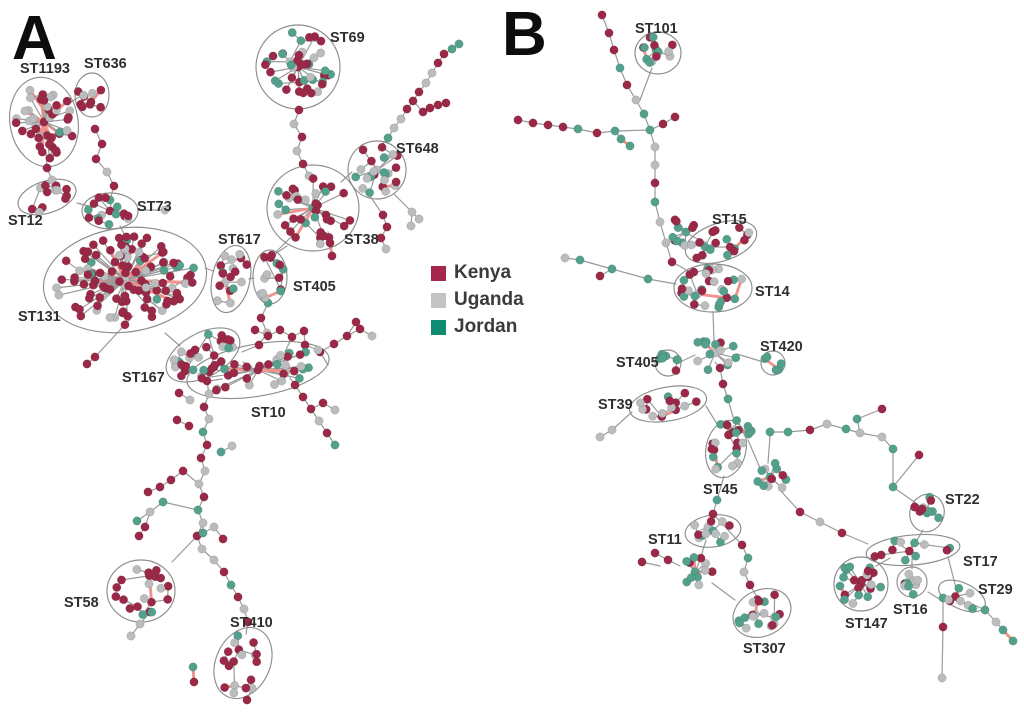 Image resolution: width=1024 pixels, height=720 pixels. What do you see at coordinates (995, 590) in the screenshot?
I see `cluster-label-ST29: ST29` at bounding box center [995, 590].